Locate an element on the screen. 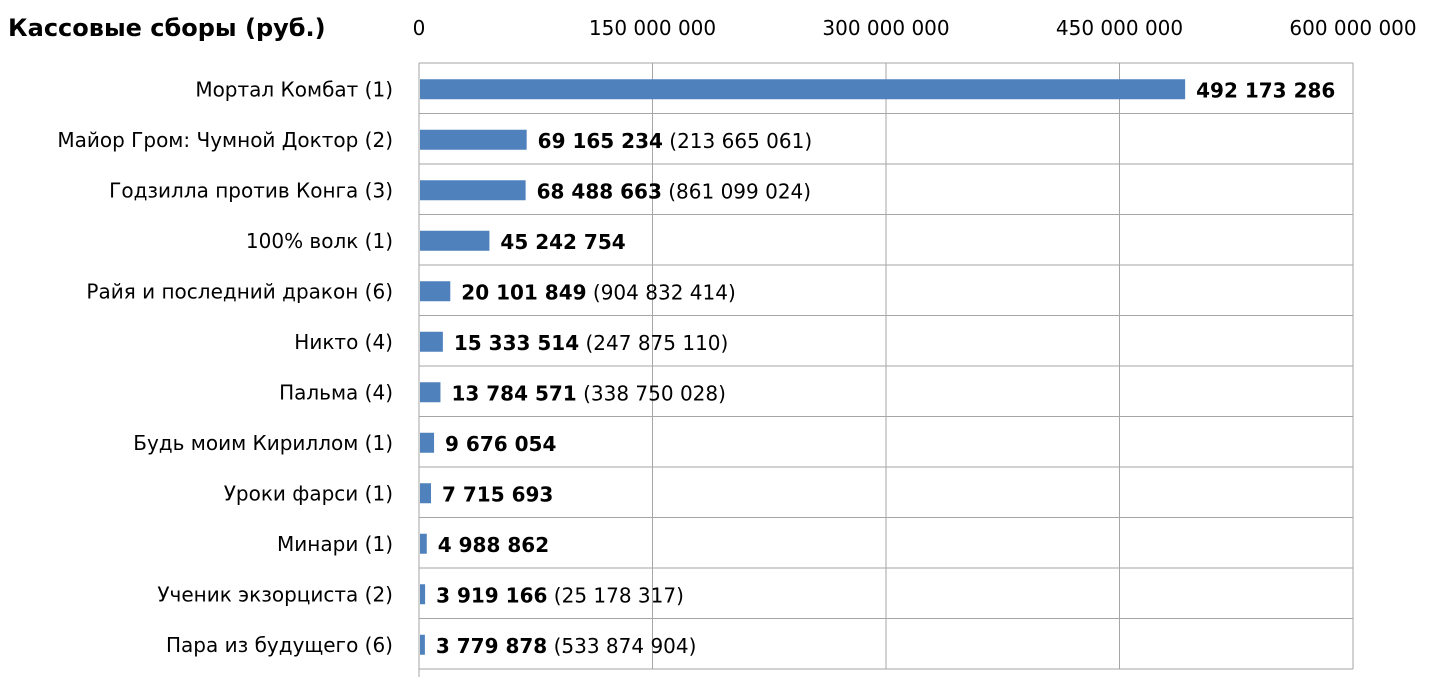  category-label: Ученик экзорциста (2) is located at coordinates (275, 594).